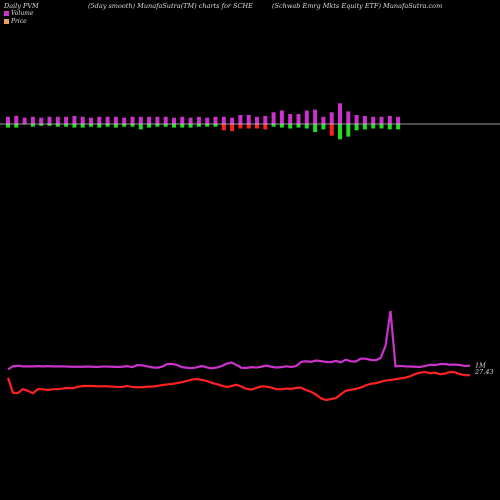 The height and width of the screenshot is (500, 500). I want to click on legend-volume-label: Volume, so click(22, 13).